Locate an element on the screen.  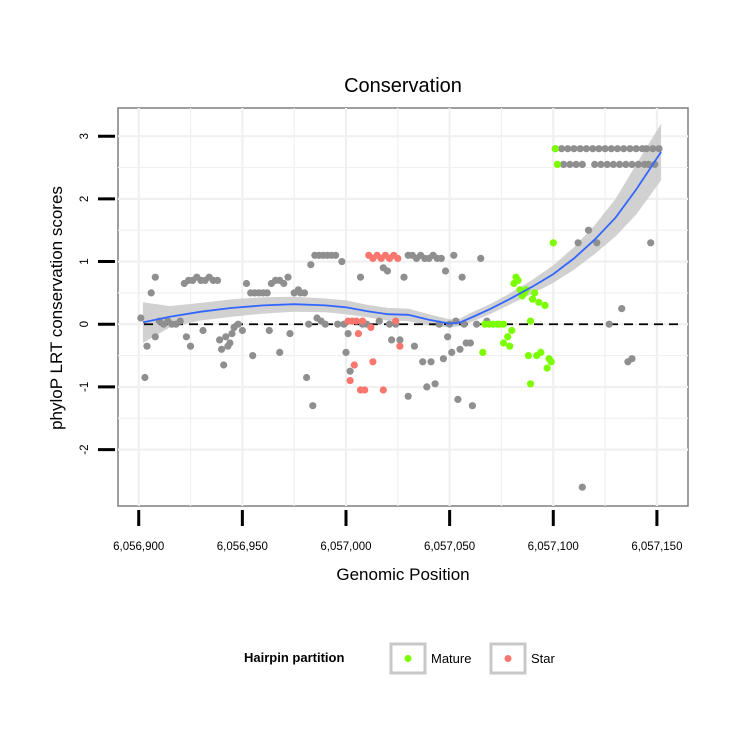
x-tick-label: 6,057,150 is located at coordinates (656, 547).